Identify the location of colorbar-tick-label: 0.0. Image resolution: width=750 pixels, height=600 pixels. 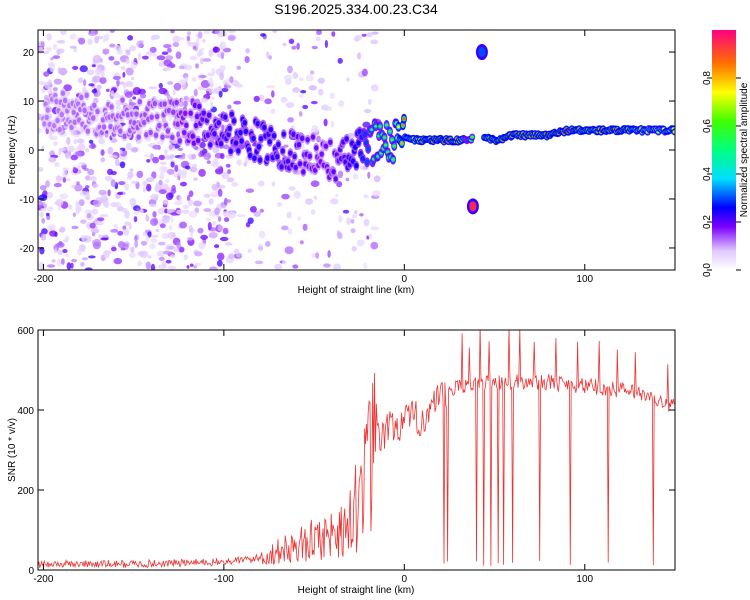
(707, 270).